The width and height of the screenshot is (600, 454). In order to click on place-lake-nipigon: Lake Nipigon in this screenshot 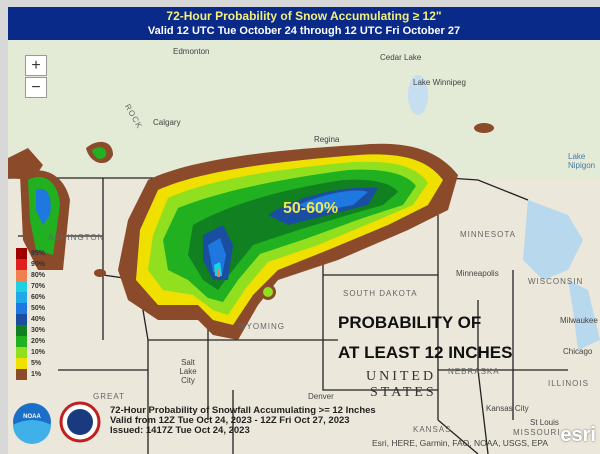, I will do `click(582, 161)`.